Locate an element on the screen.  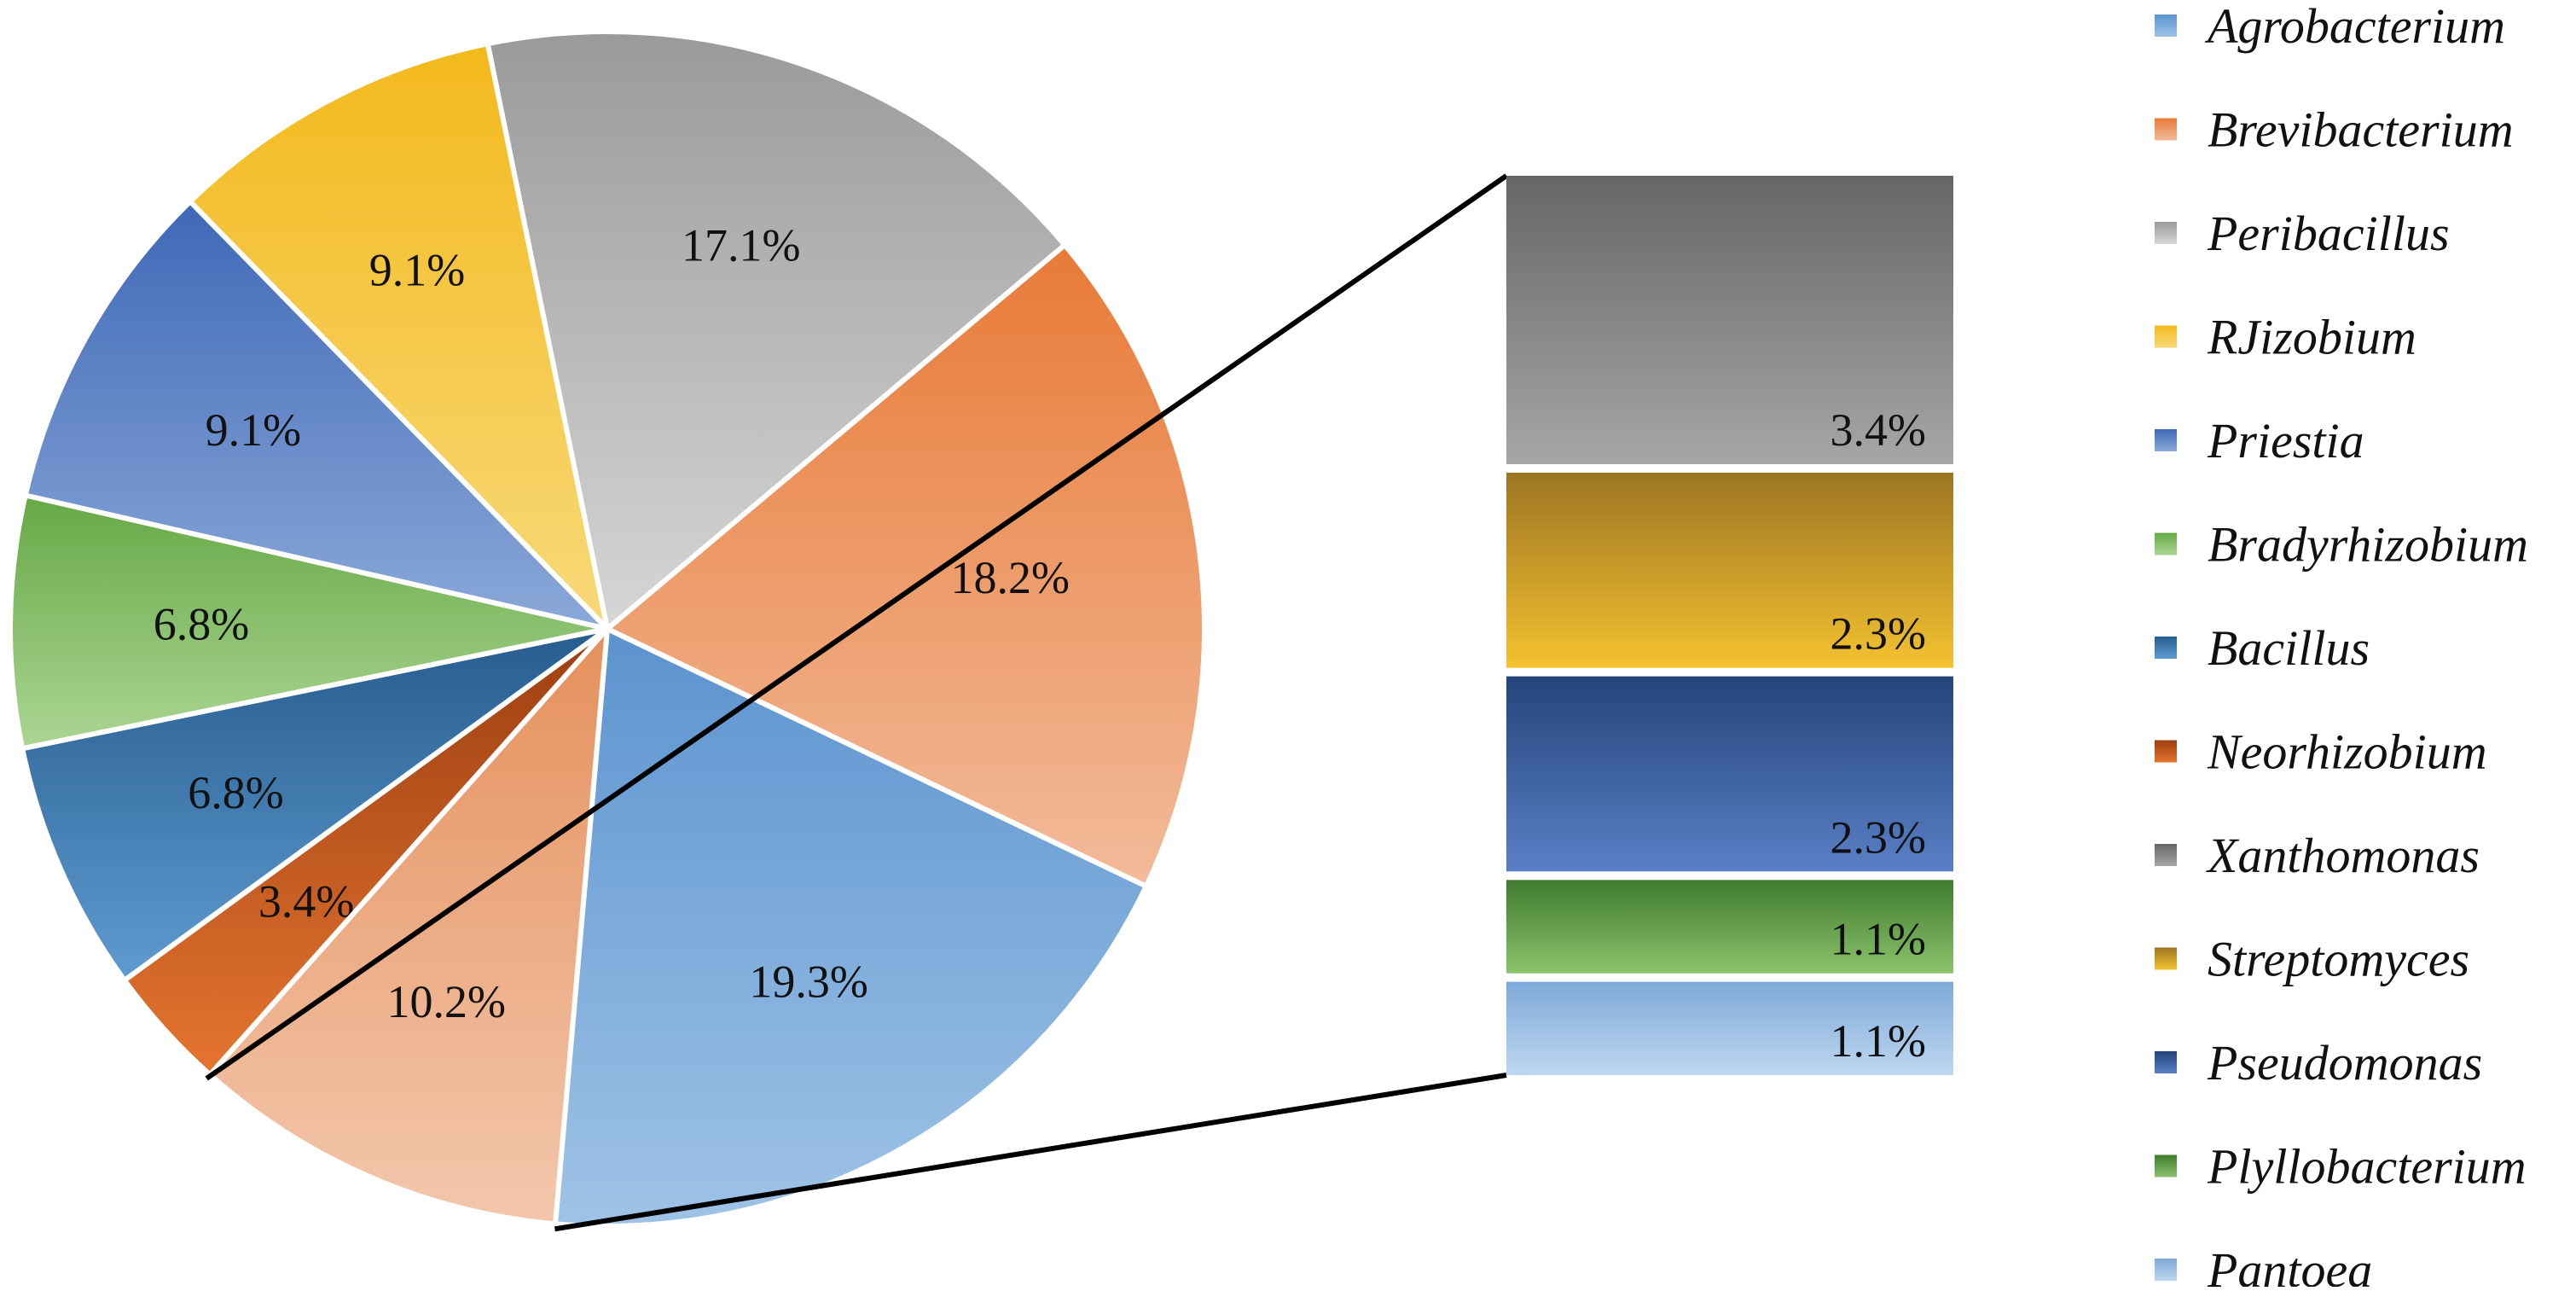
legend-swatch-priestia is located at coordinates (2166, 440).